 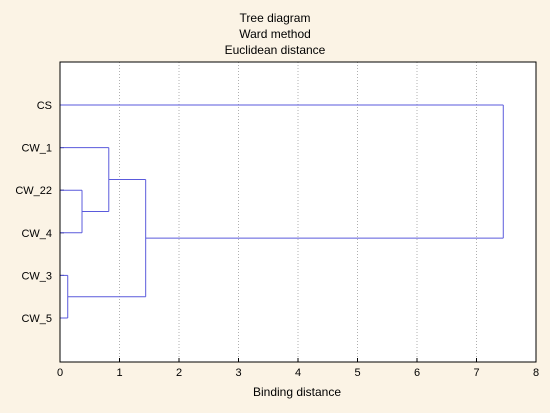 I want to click on leaf-label-CW_1: CW_1, so click(x=36, y=149).